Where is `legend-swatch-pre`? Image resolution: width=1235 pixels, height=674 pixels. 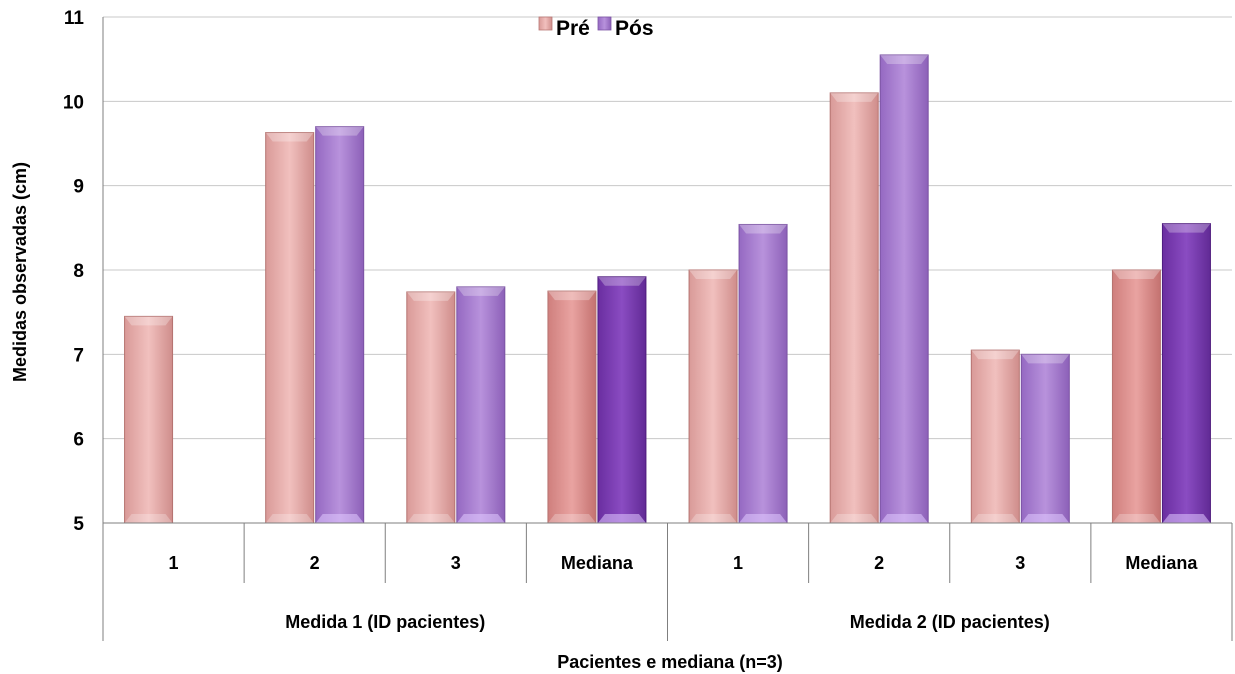 legend-swatch-pre is located at coordinates (545, 23).